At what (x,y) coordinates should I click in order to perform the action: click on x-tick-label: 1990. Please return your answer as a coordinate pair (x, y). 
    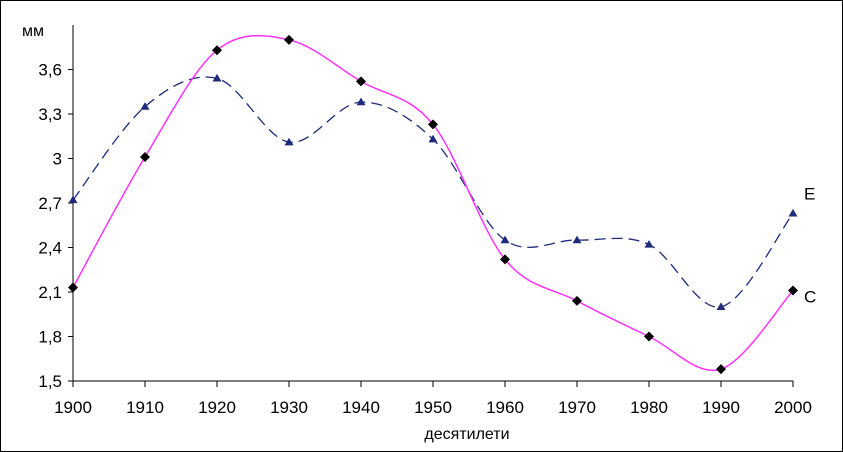
    Looking at the image, I should click on (721, 407).